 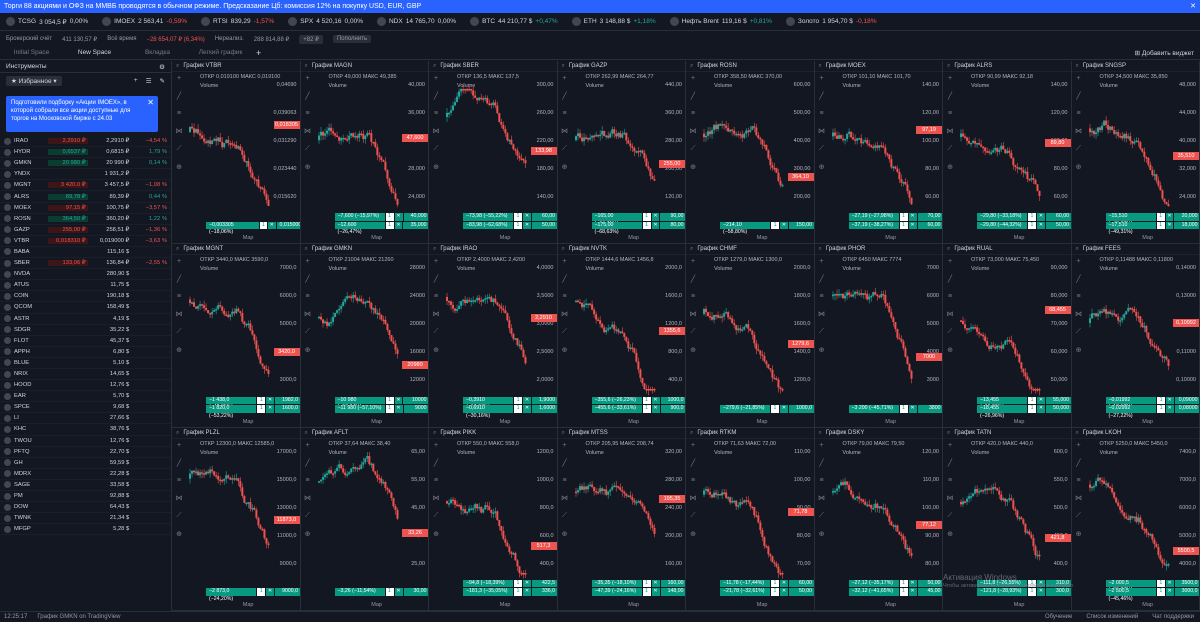 I want to click on order-line: −0,02992 (−27,22%) 1 ✕ 0,08000, so click(x=1152, y=412).